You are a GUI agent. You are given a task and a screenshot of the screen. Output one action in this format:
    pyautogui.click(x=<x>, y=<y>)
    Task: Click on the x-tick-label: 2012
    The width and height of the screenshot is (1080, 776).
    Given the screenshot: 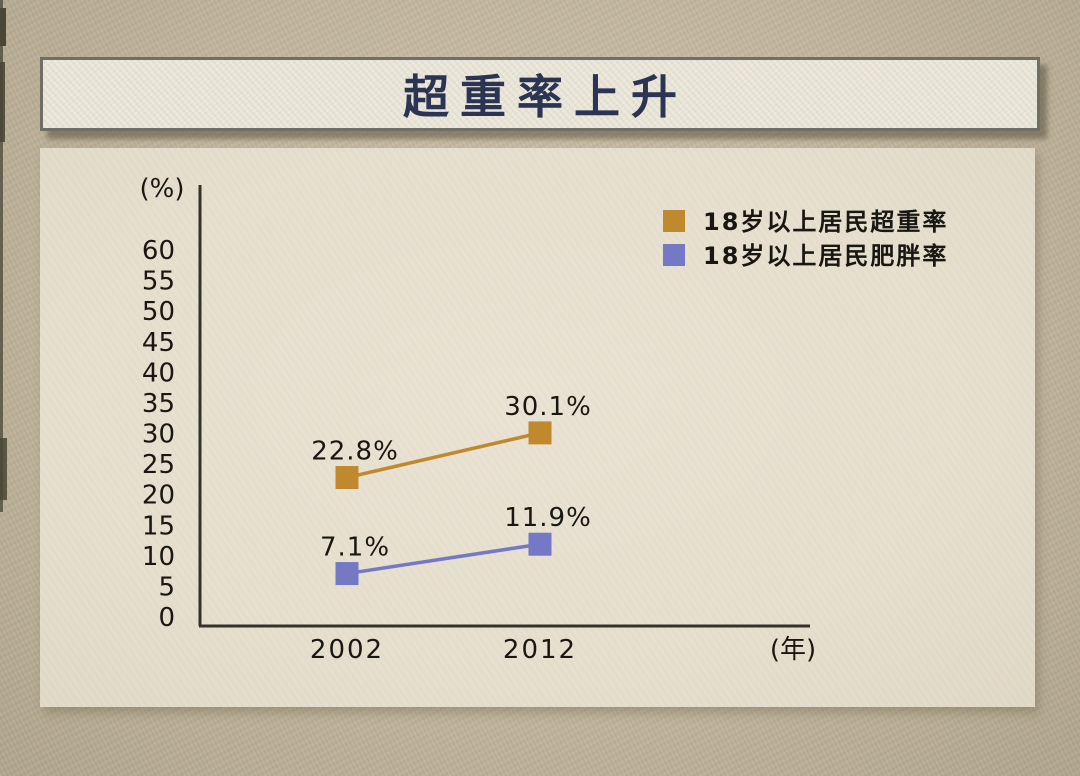 What is the action you would take?
    pyautogui.click(x=540, y=650)
    